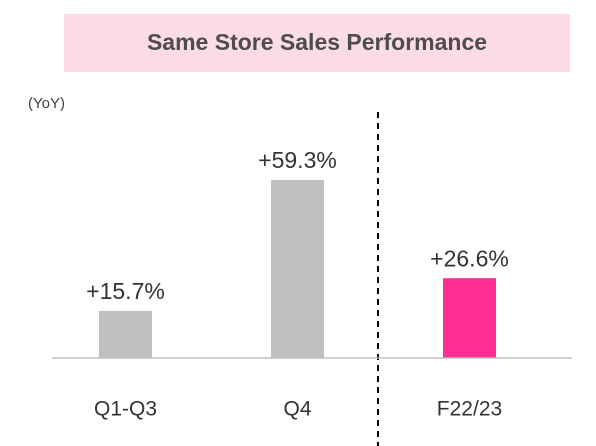  I want to click on x-tick-label: F22/23, so click(469, 409).